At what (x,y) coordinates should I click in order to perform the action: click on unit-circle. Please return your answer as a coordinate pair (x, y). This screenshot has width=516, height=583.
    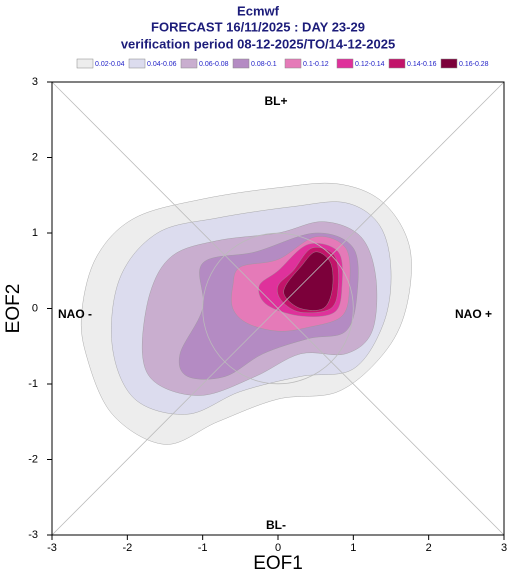
    Looking at the image, I should click on (278, 308).